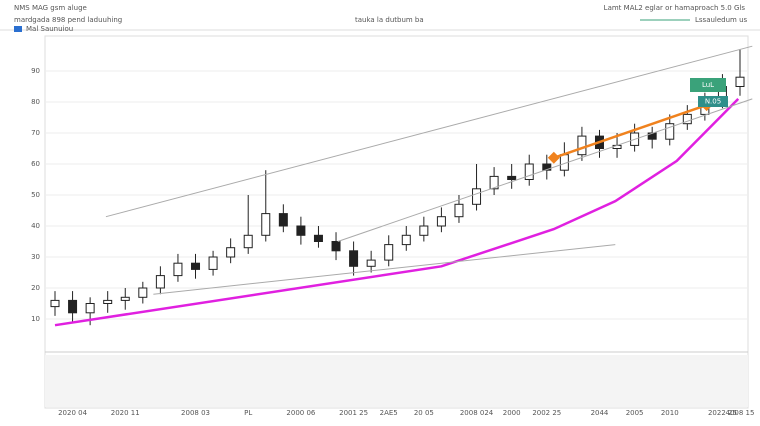 The image size is (760, 426). Describe the element at coordinates (35, 164) in the screenshot. I see `y-tick-label: 60` at that location.